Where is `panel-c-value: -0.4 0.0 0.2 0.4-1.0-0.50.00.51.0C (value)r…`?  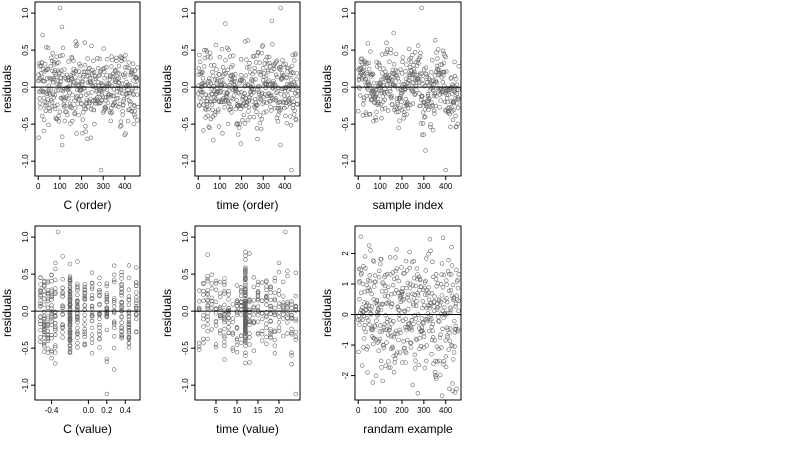 panel-c-value: -0.4 0.0 0.2 0.4-1.0-0.50.00.51.0C (value)r… is located at coordinates (70, 330).